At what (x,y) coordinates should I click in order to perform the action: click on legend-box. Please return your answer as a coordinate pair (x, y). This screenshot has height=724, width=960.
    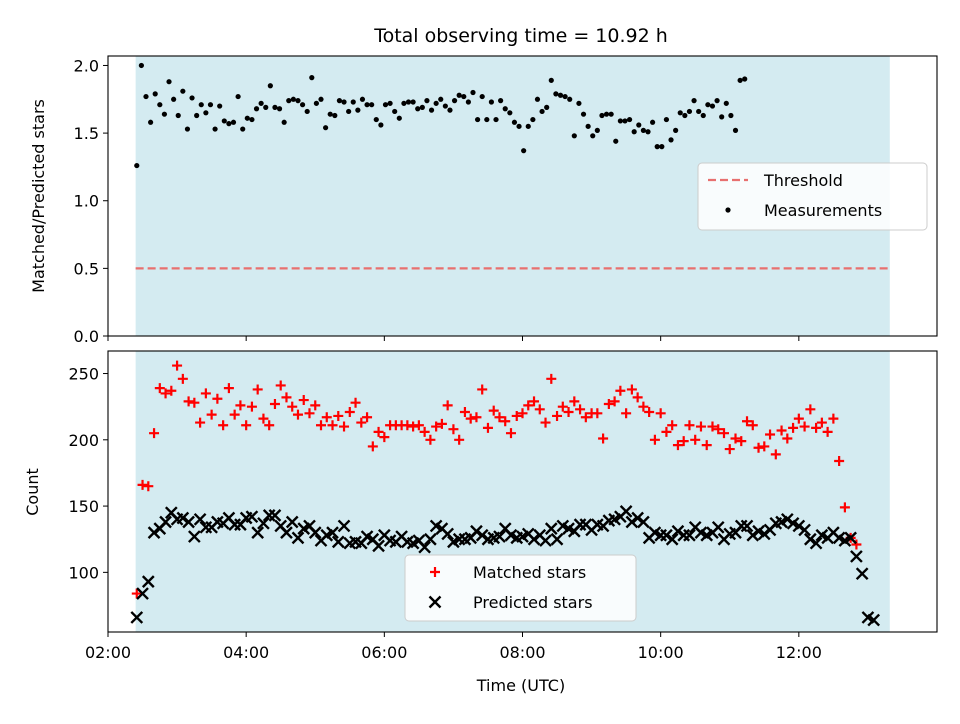
    Looking at the image, I should click on (812, 196).